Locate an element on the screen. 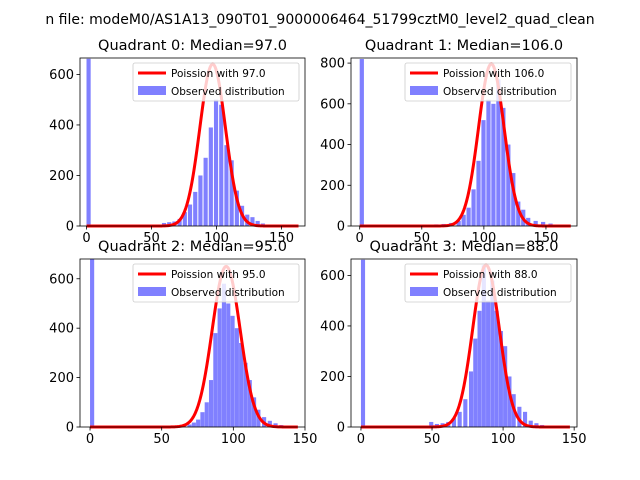  legend: Poission with 97.0 Observed distribution is located at coordinates (216, 82).